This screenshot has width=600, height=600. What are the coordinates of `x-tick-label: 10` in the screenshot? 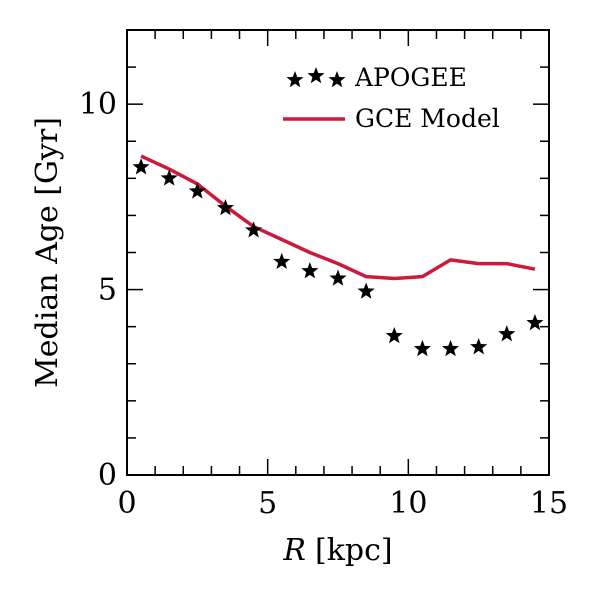 It's located at (408, 503).